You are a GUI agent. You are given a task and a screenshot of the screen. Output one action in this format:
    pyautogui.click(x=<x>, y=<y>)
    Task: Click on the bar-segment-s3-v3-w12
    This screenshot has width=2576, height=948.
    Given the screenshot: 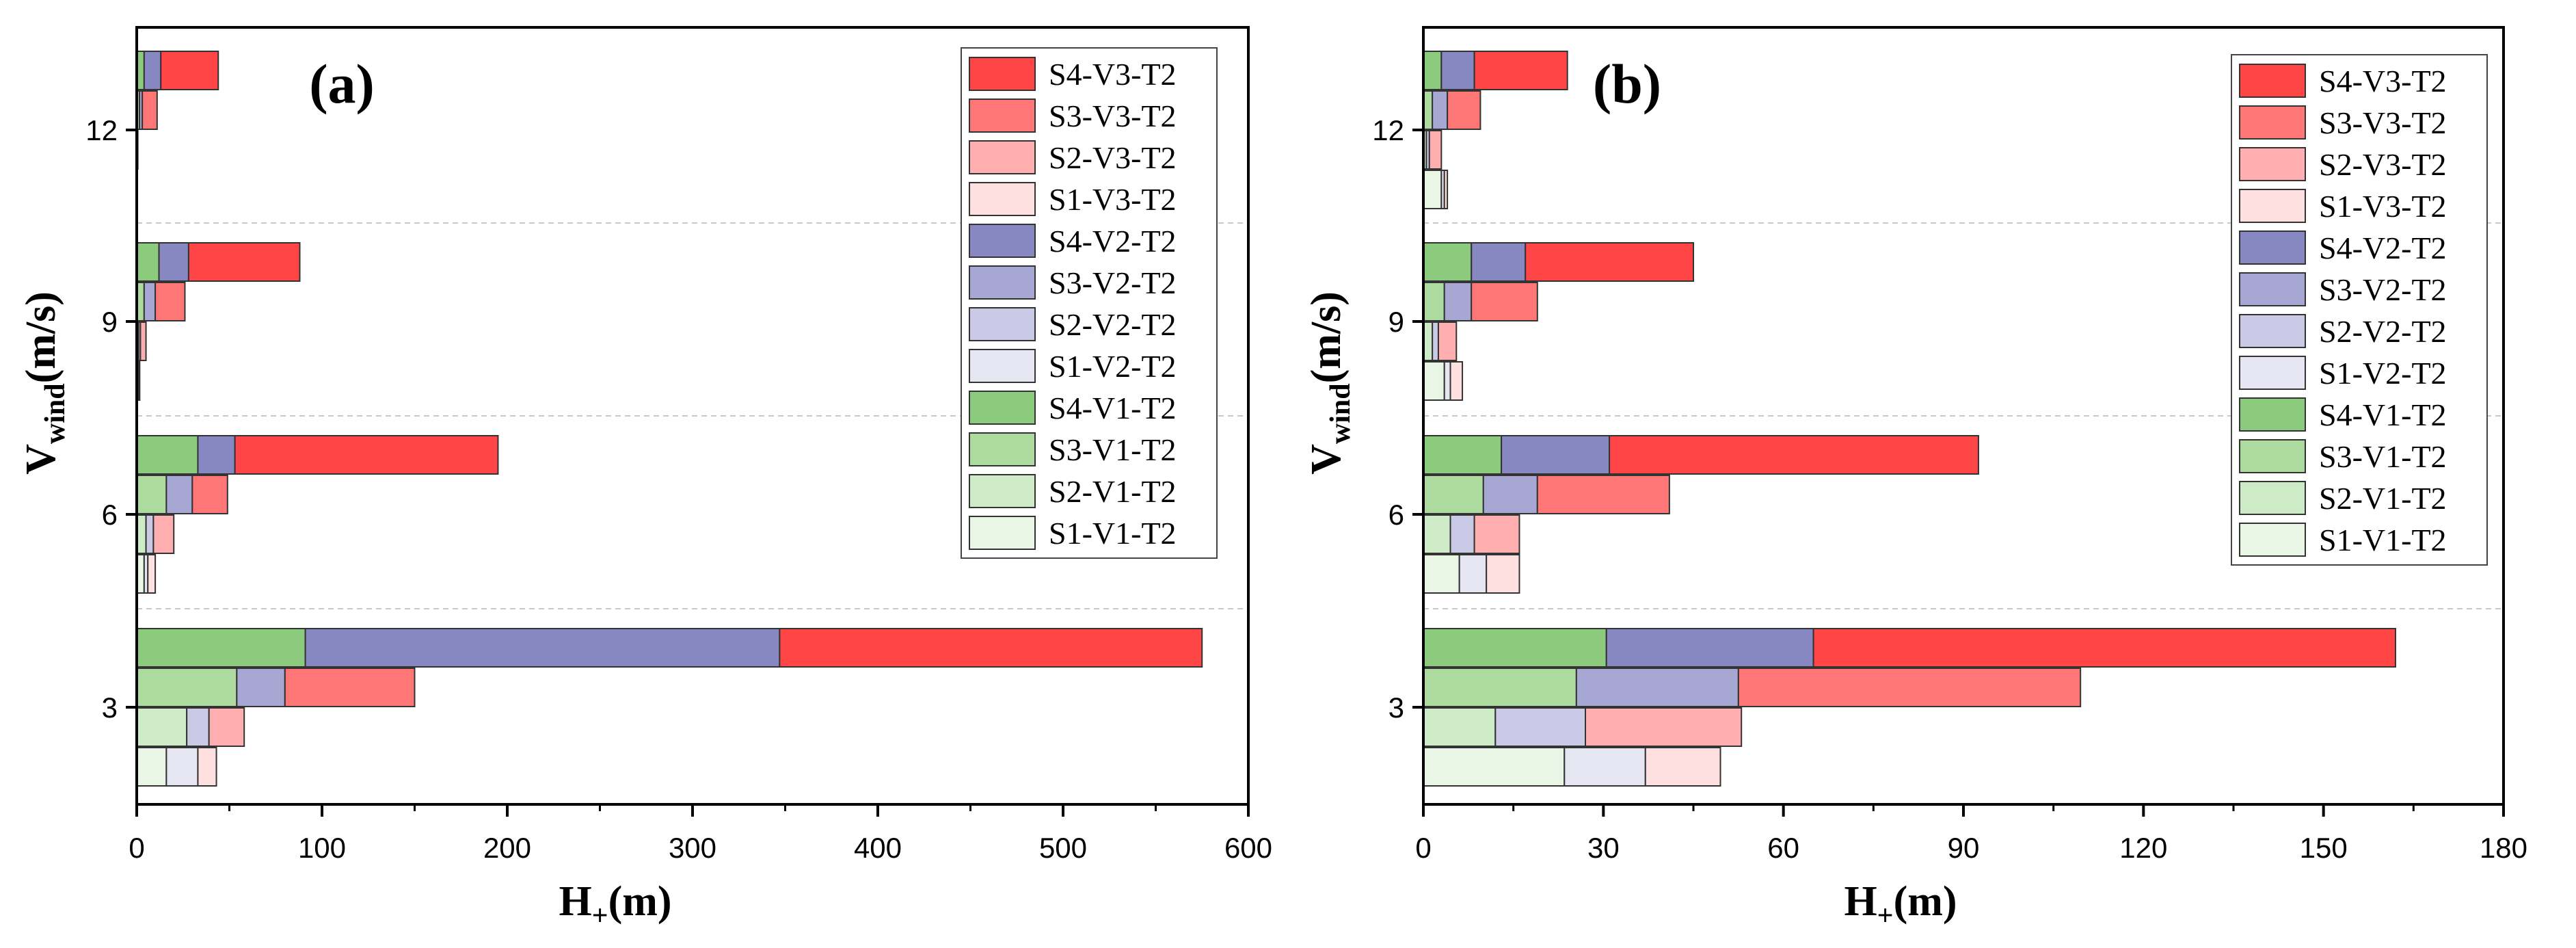 What is the action you would take?
    pyautogui.click(x=1464, y=110)
    